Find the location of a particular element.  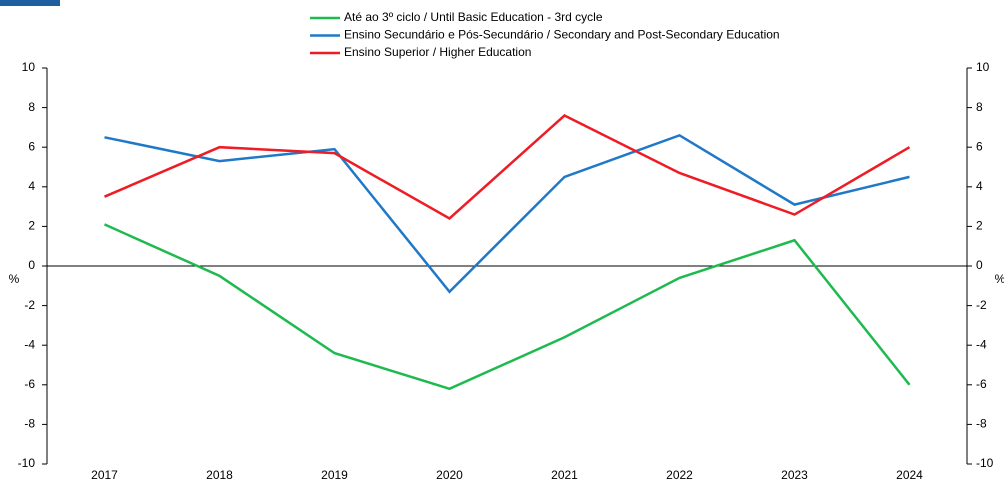

legend-label: Ensino Superior / Higher Education is located at coordinates (437, 52).